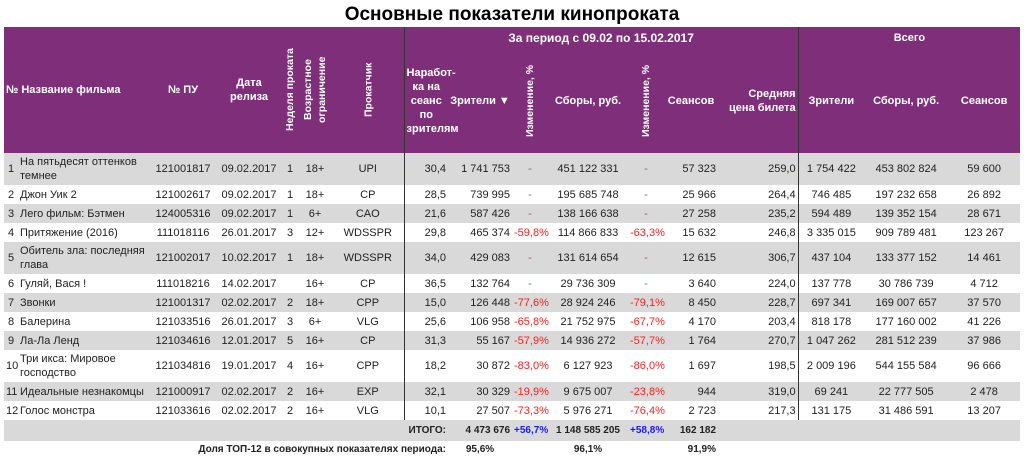 The width and height of the screenshot is (1024, 470). I want to click on week-cell: 4, so click(290, 366).